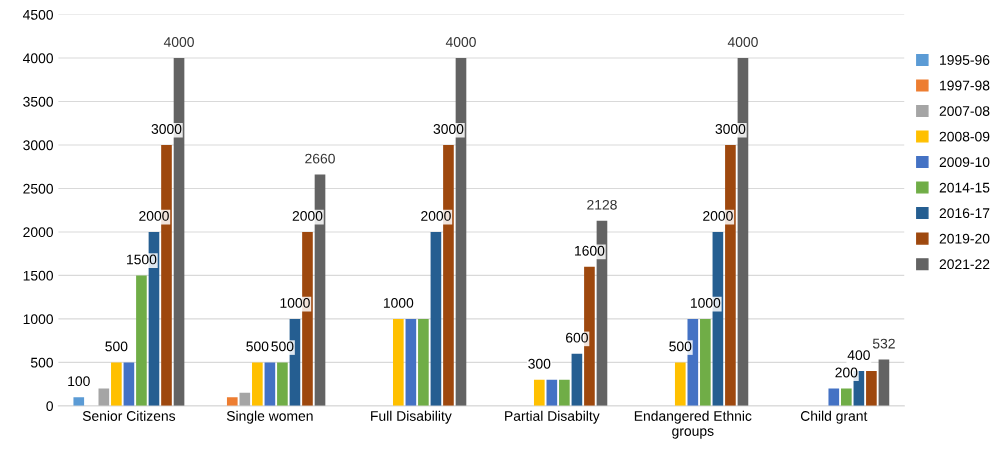 The image size is (1007, 455). I want to click on y-tick-label: 1500, so click(38, 275).